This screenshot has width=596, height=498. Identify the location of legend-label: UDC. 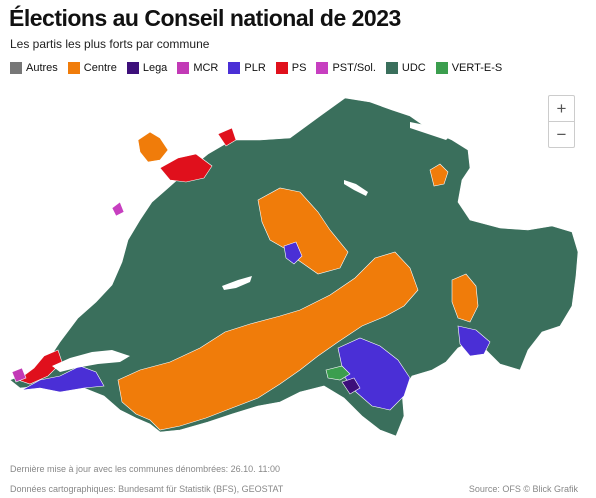
(413, 68).